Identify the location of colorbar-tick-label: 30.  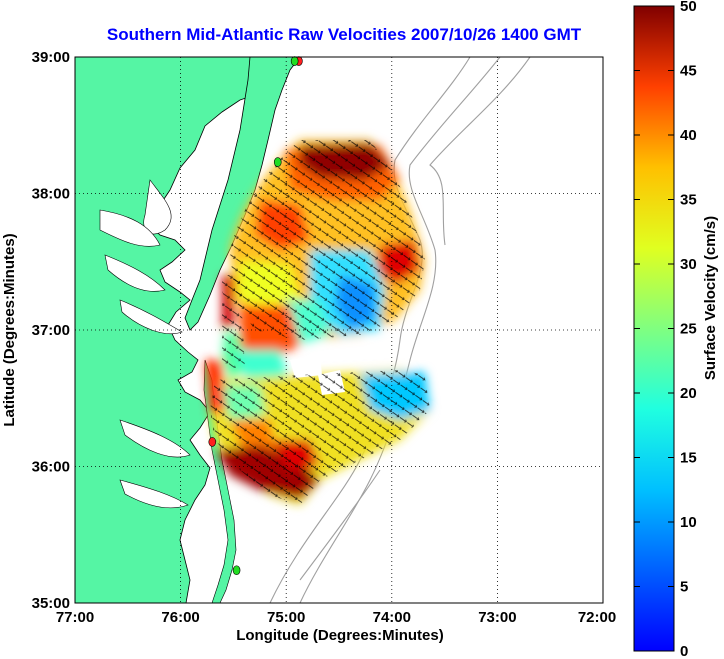
(688, 264).